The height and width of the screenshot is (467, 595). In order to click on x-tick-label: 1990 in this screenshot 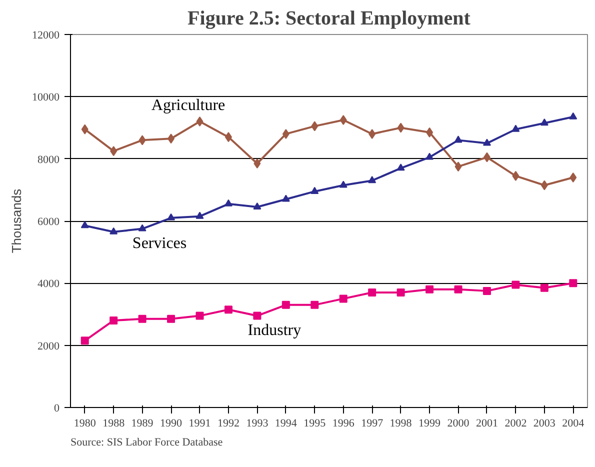, I will do `click(171, 424)`.